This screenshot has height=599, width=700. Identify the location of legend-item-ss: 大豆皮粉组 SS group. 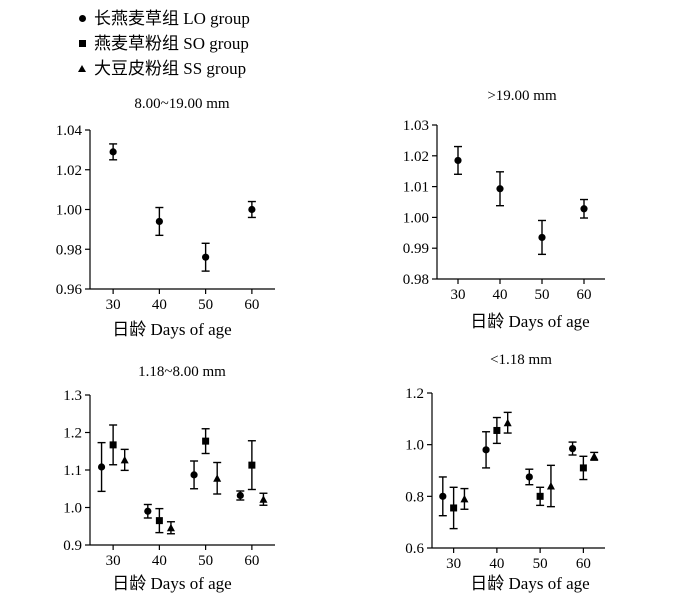
(204, 68).